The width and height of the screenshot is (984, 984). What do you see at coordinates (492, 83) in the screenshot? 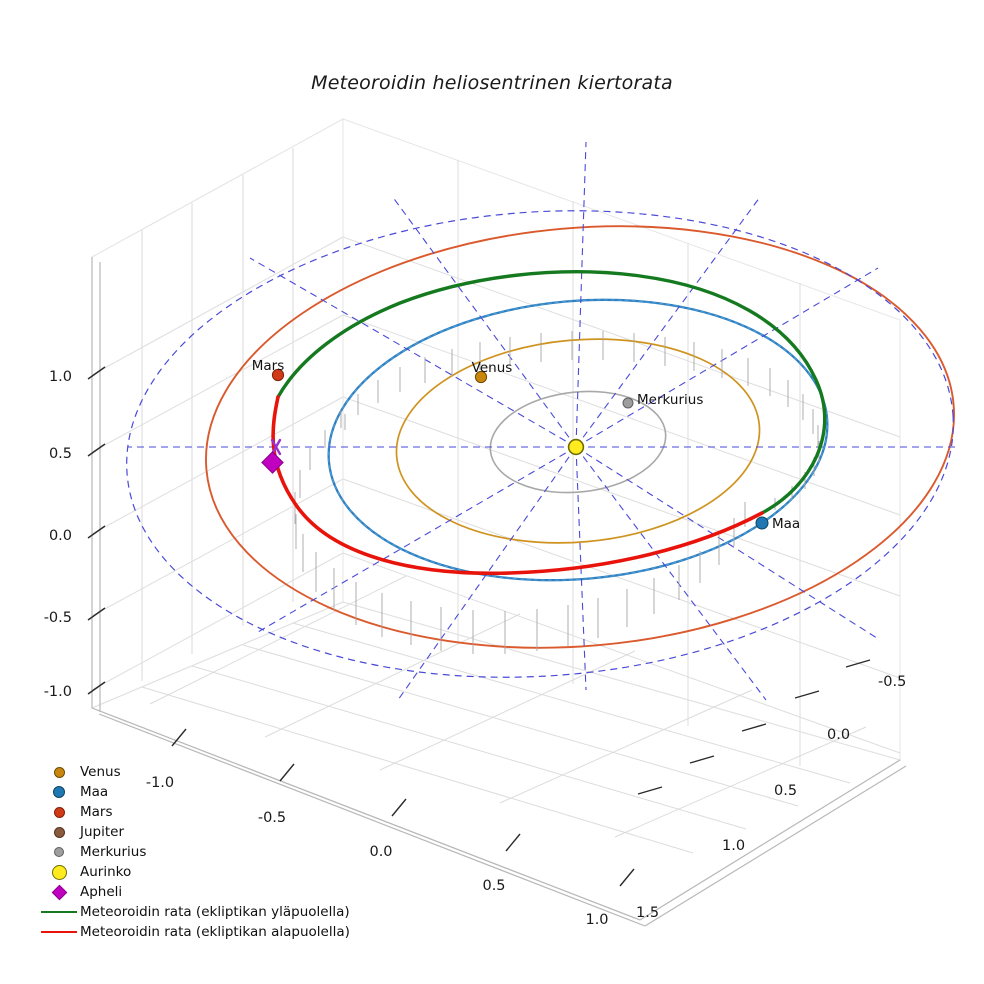
I see `page-title: Meteoroidin heliosentrinen kiertorata` at bounding box center [492, 83].